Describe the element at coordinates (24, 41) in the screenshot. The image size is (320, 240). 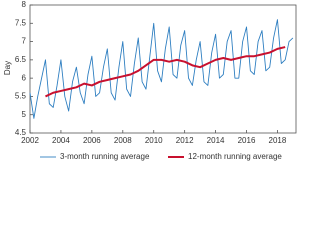
I see `y-tick-label: 7` at that location.